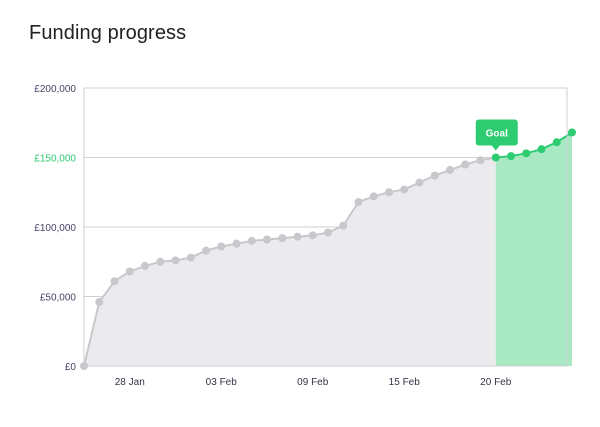  What do you see at coordinates (71, 367) in the screenshot?
I see `y-tick-label: £0` at bounding box center [71, 367].